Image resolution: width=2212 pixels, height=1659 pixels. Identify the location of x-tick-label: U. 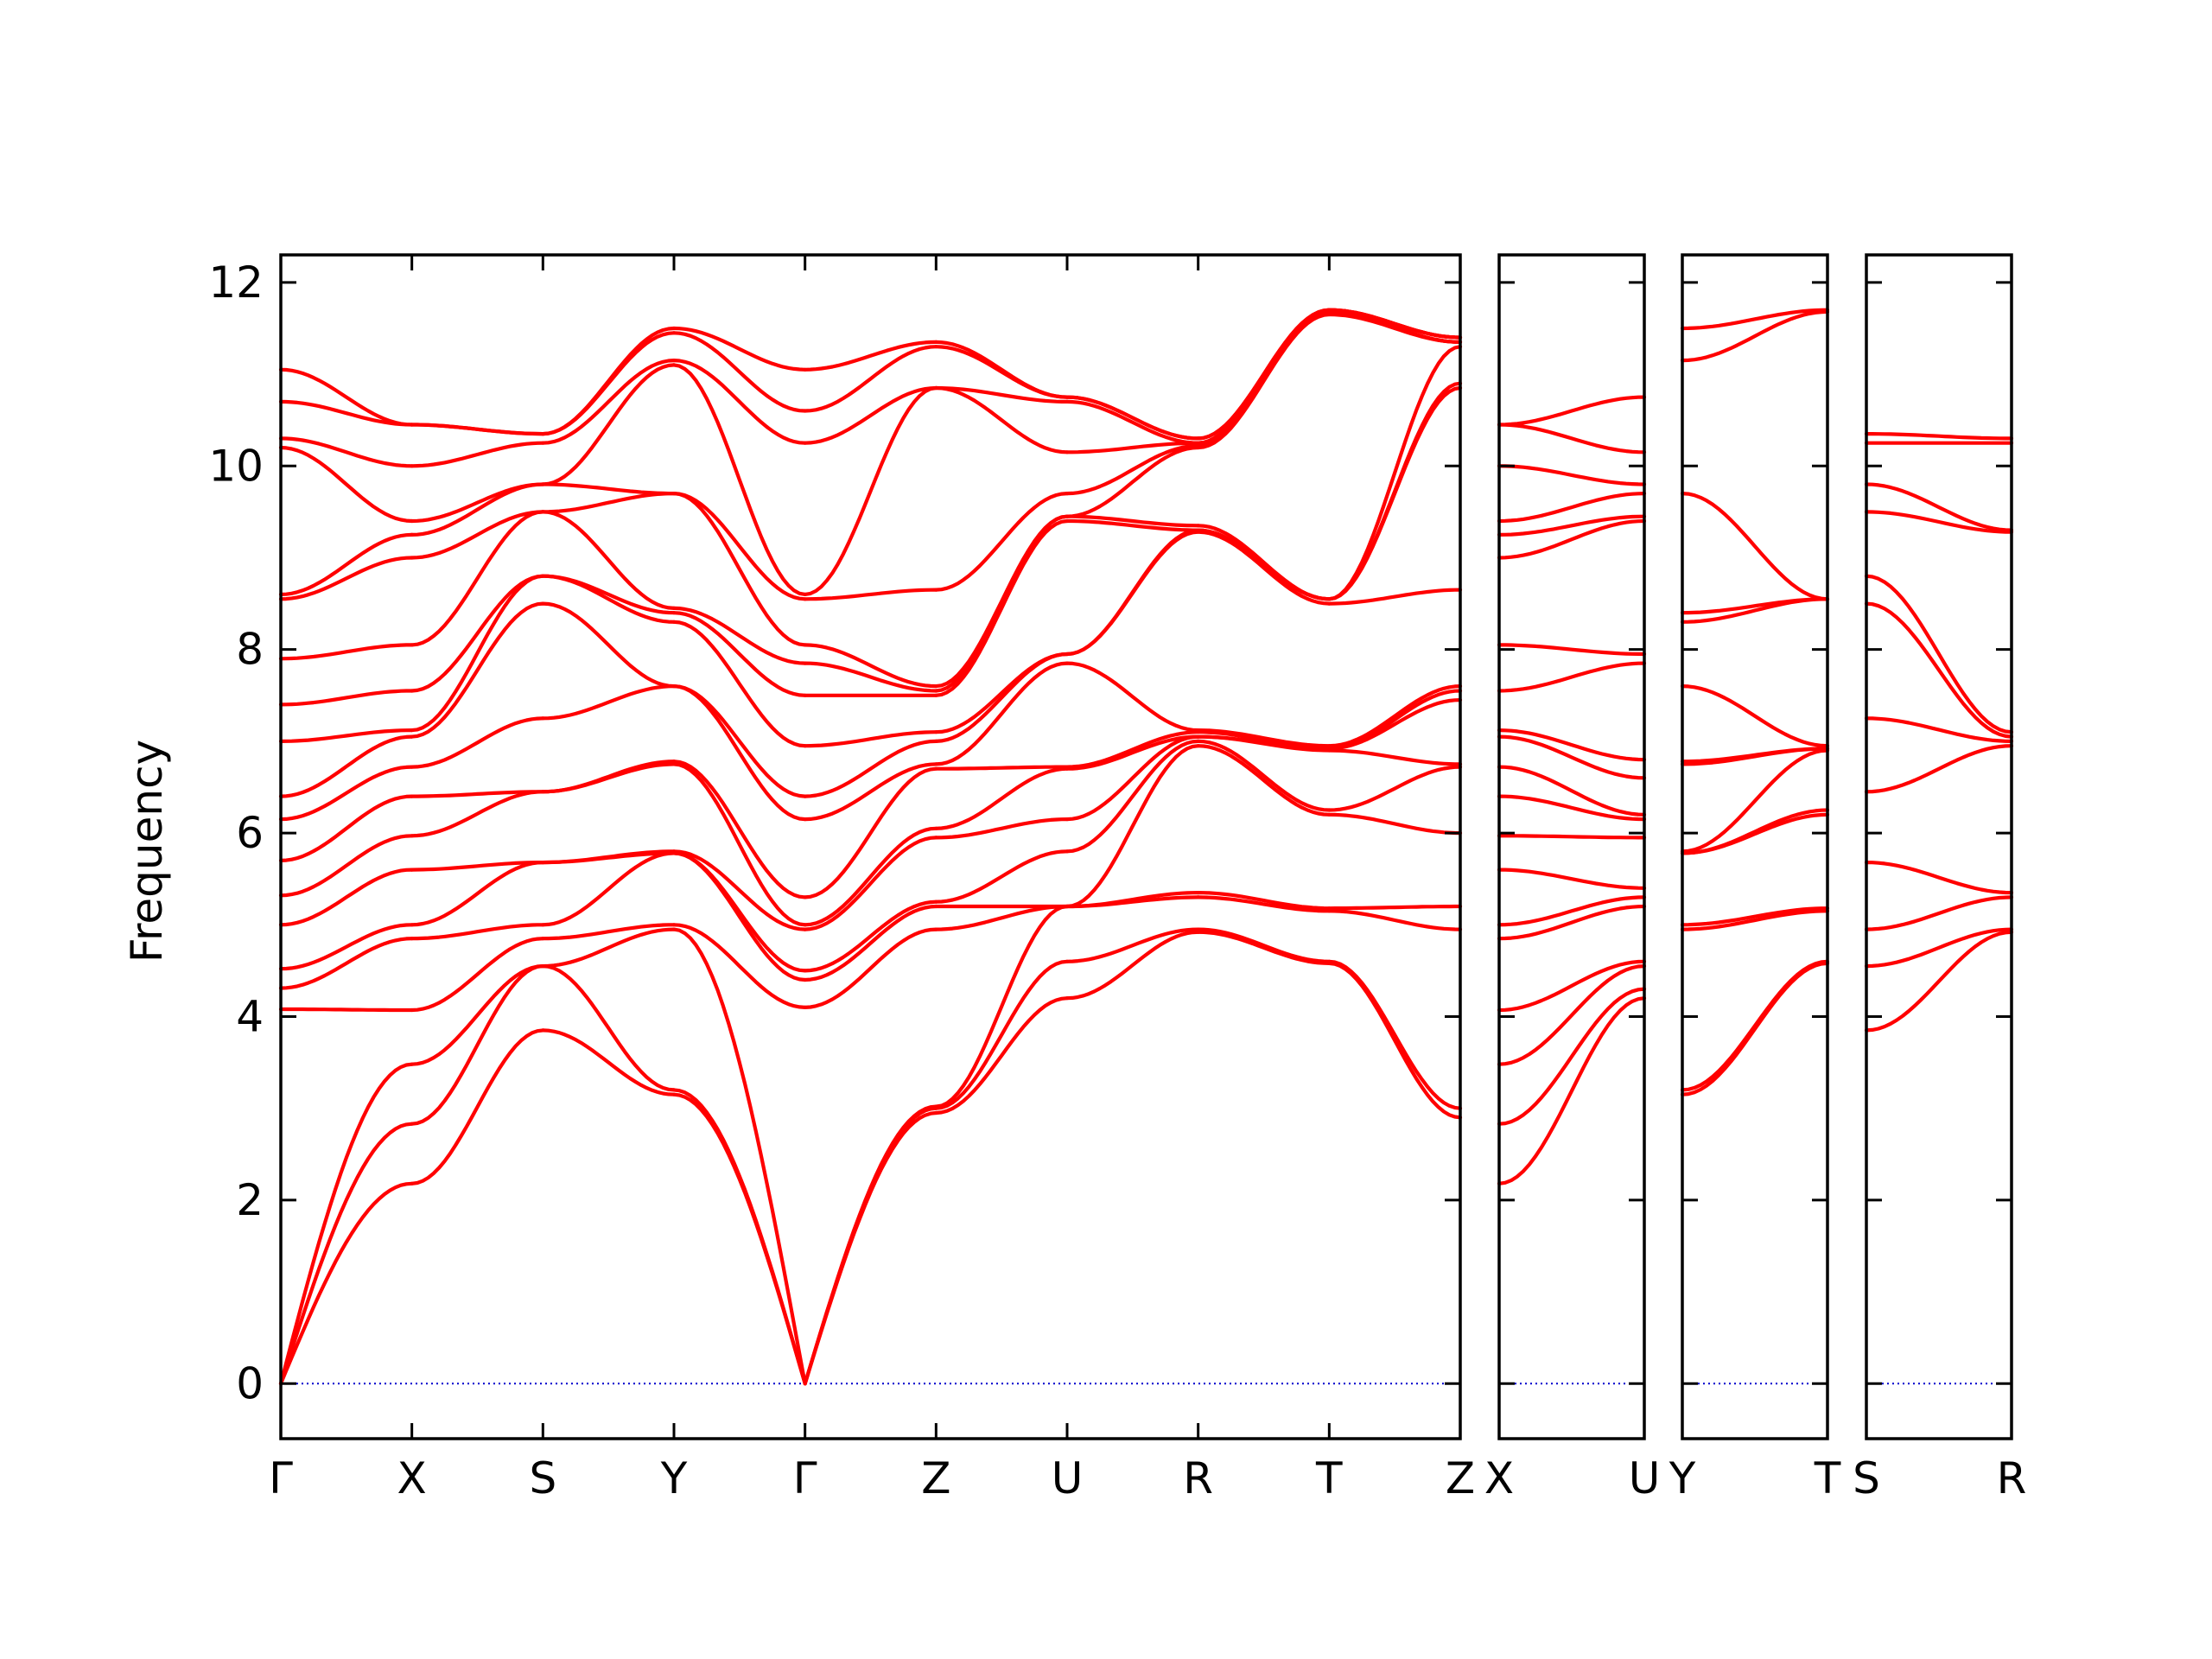
(1068, 1478).